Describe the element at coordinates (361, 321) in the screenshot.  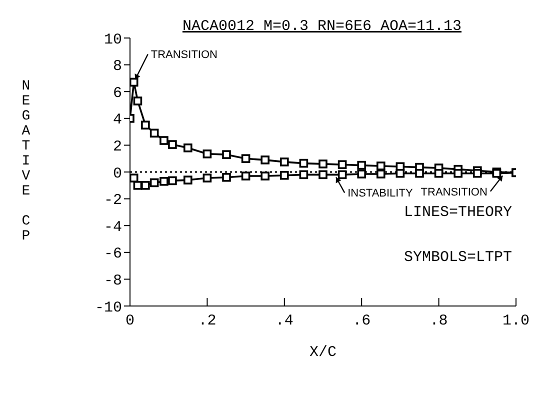
I see `x-tick-label: .6` at that location.